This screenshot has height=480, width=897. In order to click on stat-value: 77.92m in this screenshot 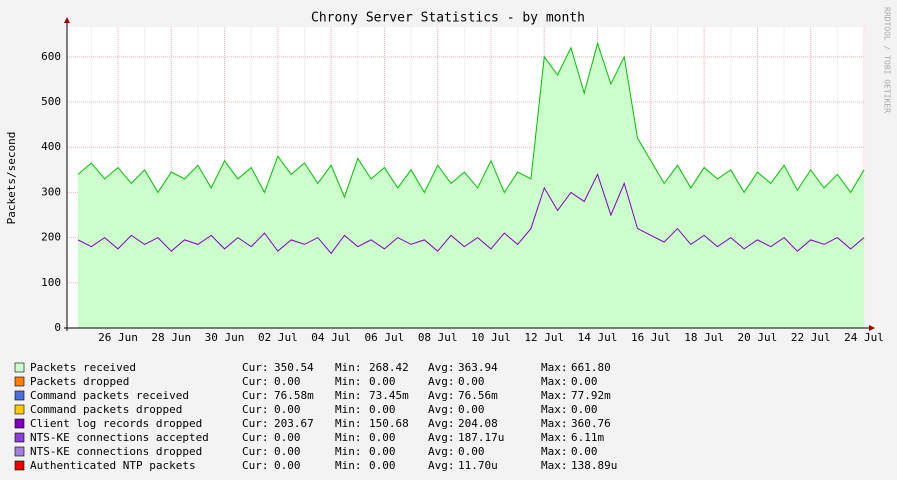, I will do `click(591, 395)`.